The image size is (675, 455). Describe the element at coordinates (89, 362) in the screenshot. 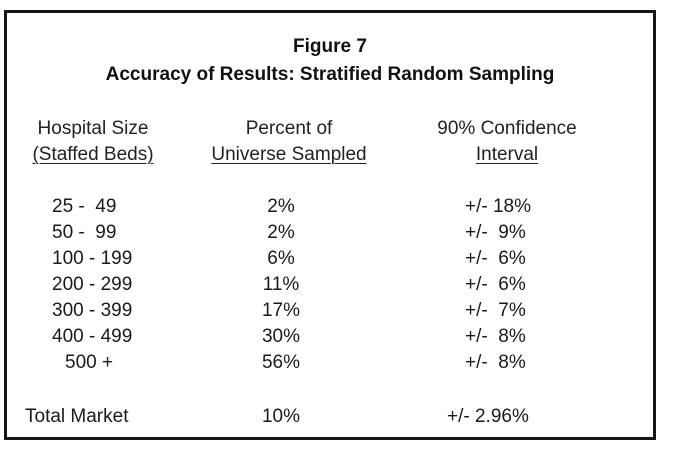

I see `hospital-size-cell: 500 +` at that location.